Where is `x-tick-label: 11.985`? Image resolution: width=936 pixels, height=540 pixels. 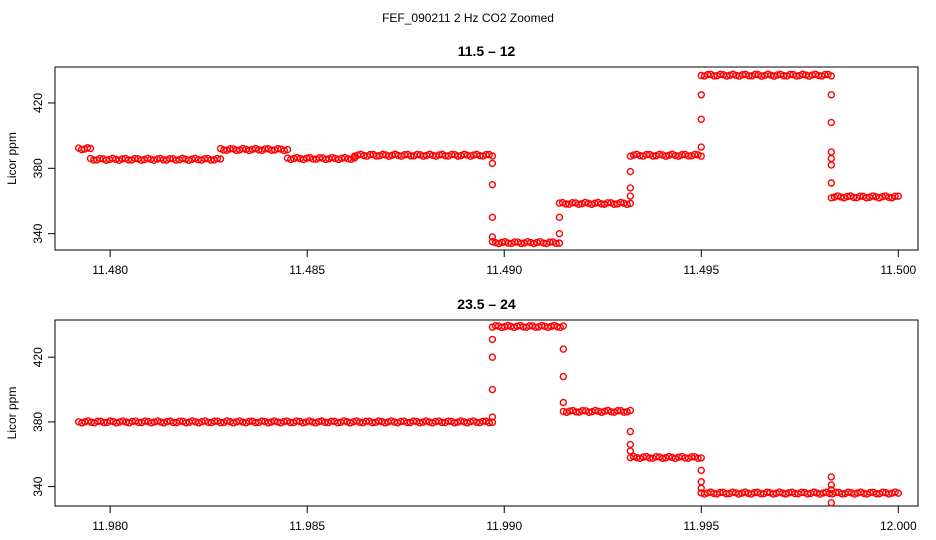
x-tick-label: 11.985 is located at coordinates (307, 526).